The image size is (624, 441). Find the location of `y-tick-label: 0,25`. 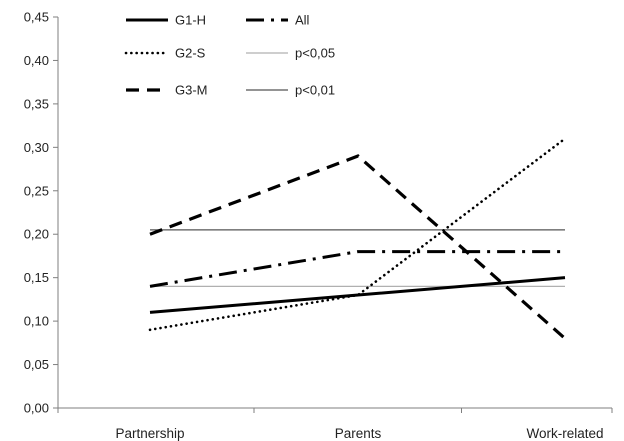

y-tick-label: 0,25 is located at coordinates (36, 190).